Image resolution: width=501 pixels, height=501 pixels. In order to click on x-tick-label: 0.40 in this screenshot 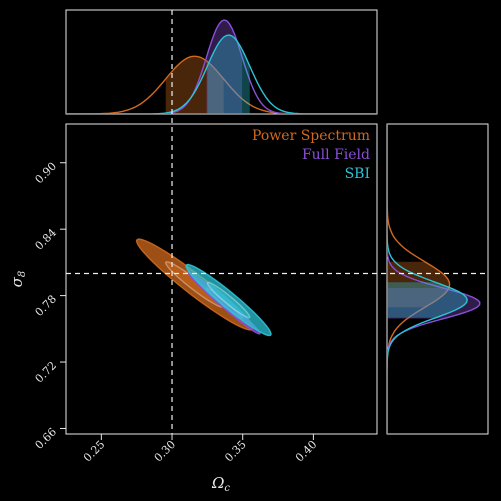, I will do `click(306, 451)`.